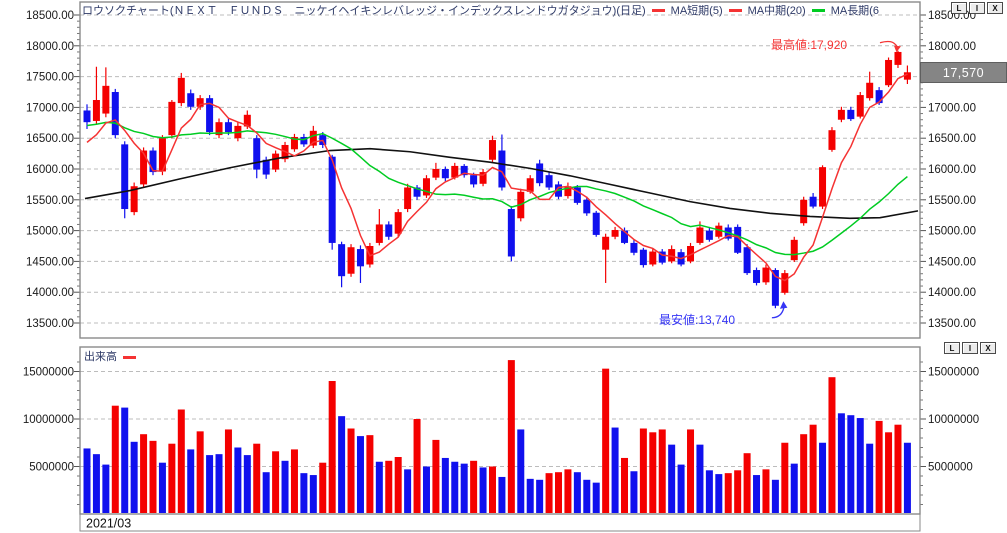  Describe the element at coordinates (776, 10) in the screenshot. I see `legend-ma-mid-label: MA中期(20)` at that location.